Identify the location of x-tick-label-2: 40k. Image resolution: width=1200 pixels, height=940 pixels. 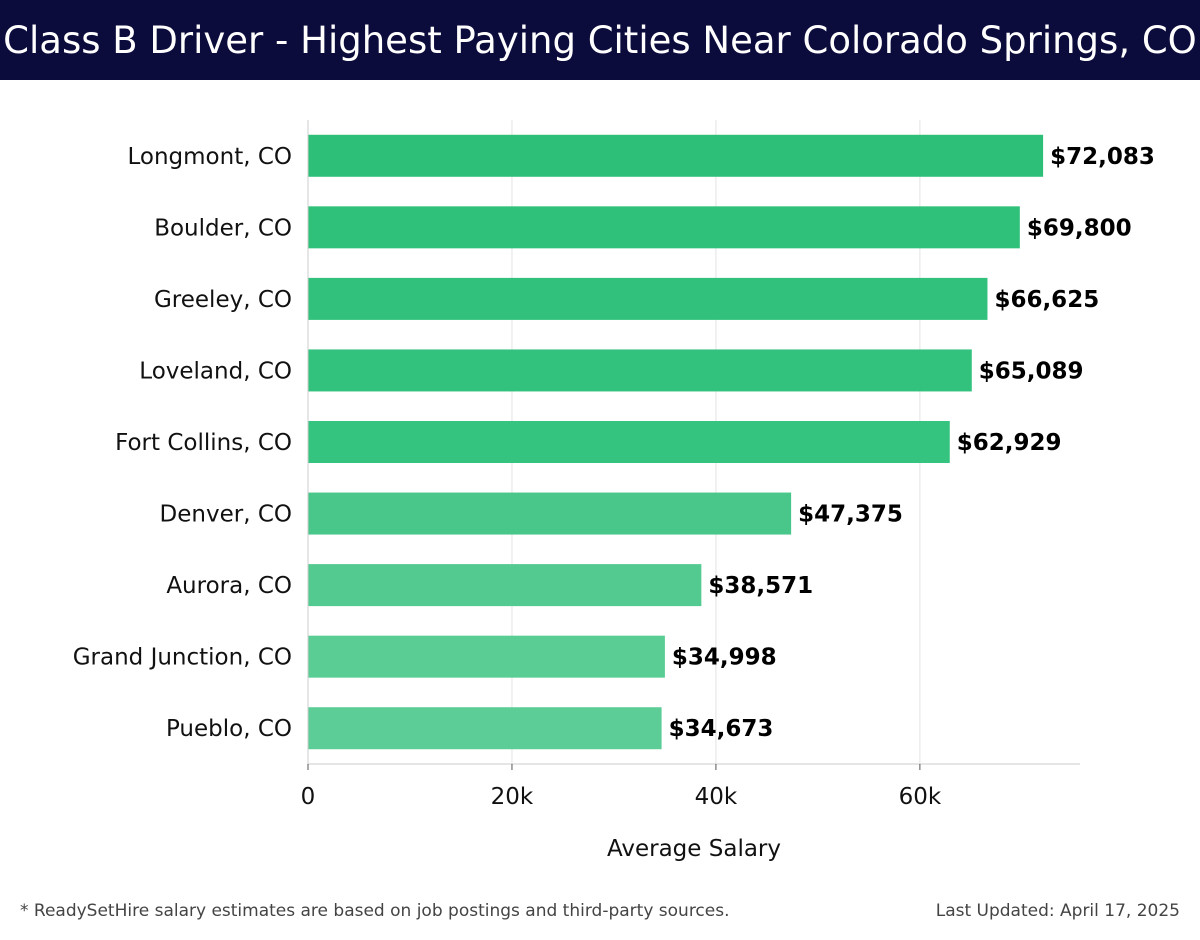
(716, 797).